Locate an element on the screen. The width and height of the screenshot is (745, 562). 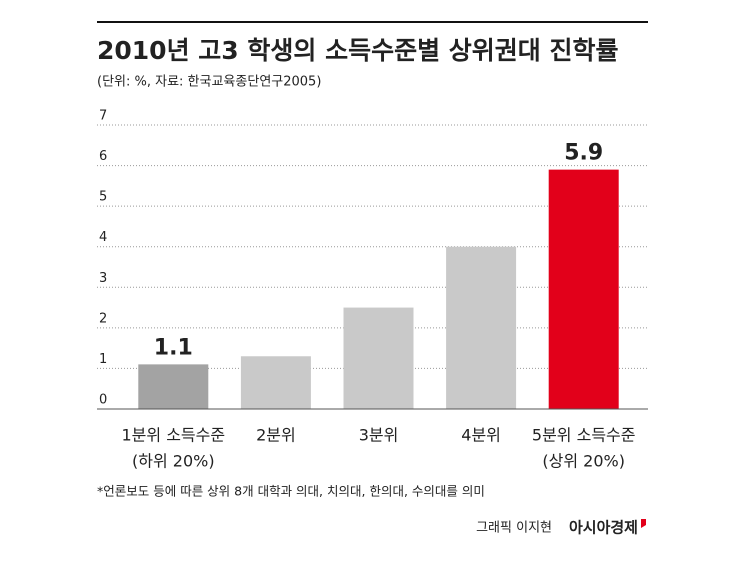
x-tick-label: 4분위 is located at coordinates (481, 435).